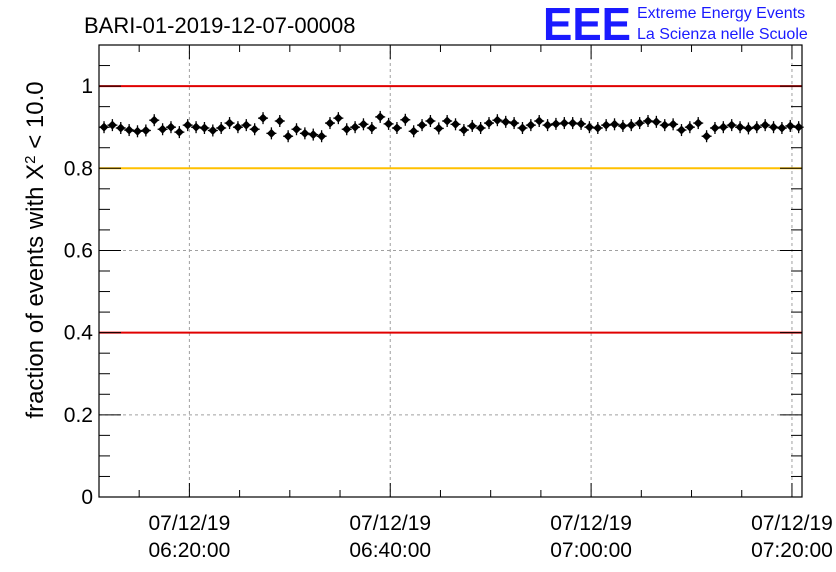 This screenshot has height=572, width=836. What do you see at coordinates (79, 333) in the screenshot?
I see `y-tick-label: 0.4` at bounding box center [79, 333].